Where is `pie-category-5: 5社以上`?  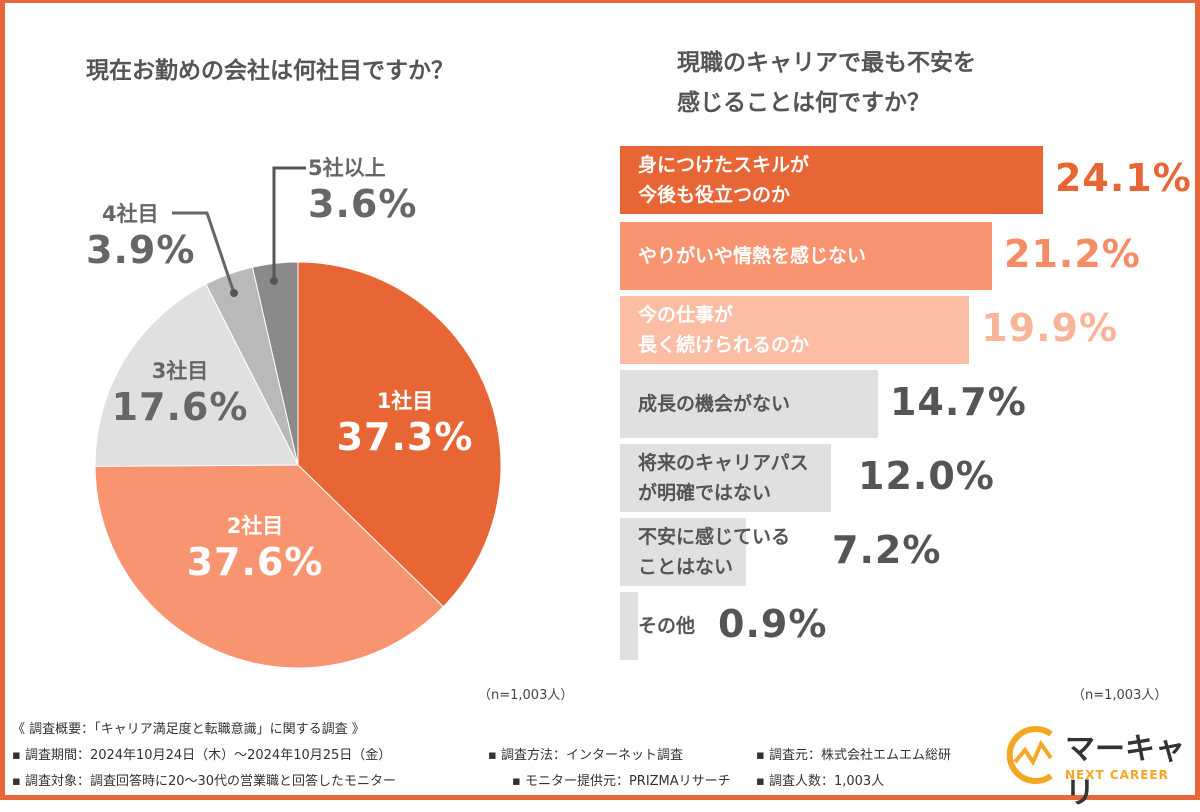 pie-category-5: 5社以上 is located at coordinates (347, 168).